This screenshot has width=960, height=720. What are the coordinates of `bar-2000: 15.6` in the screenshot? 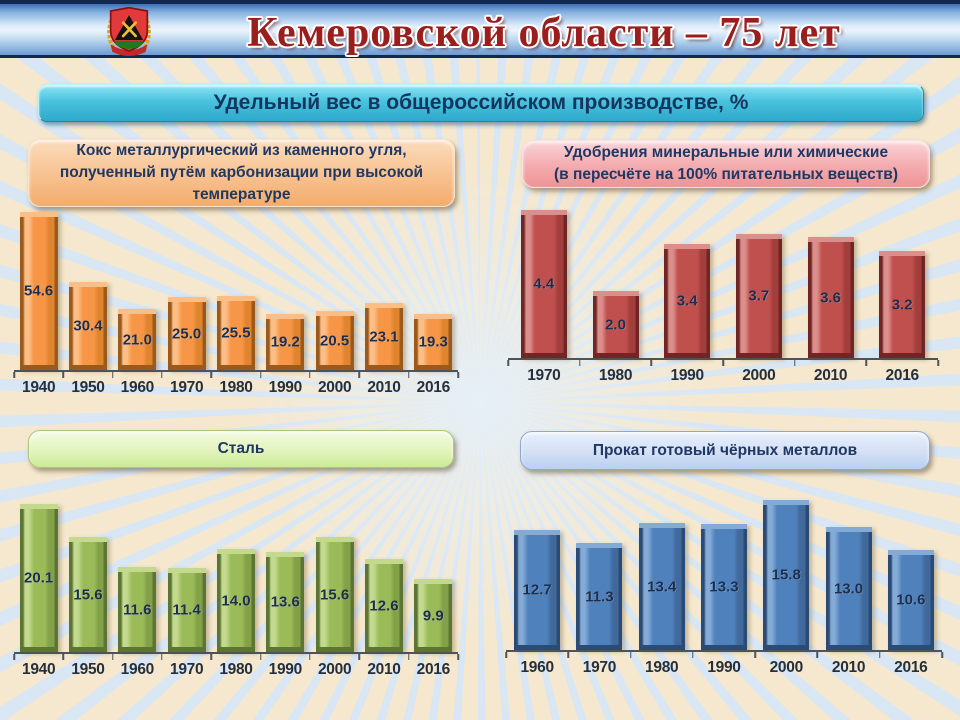 It's located at (334, 594).